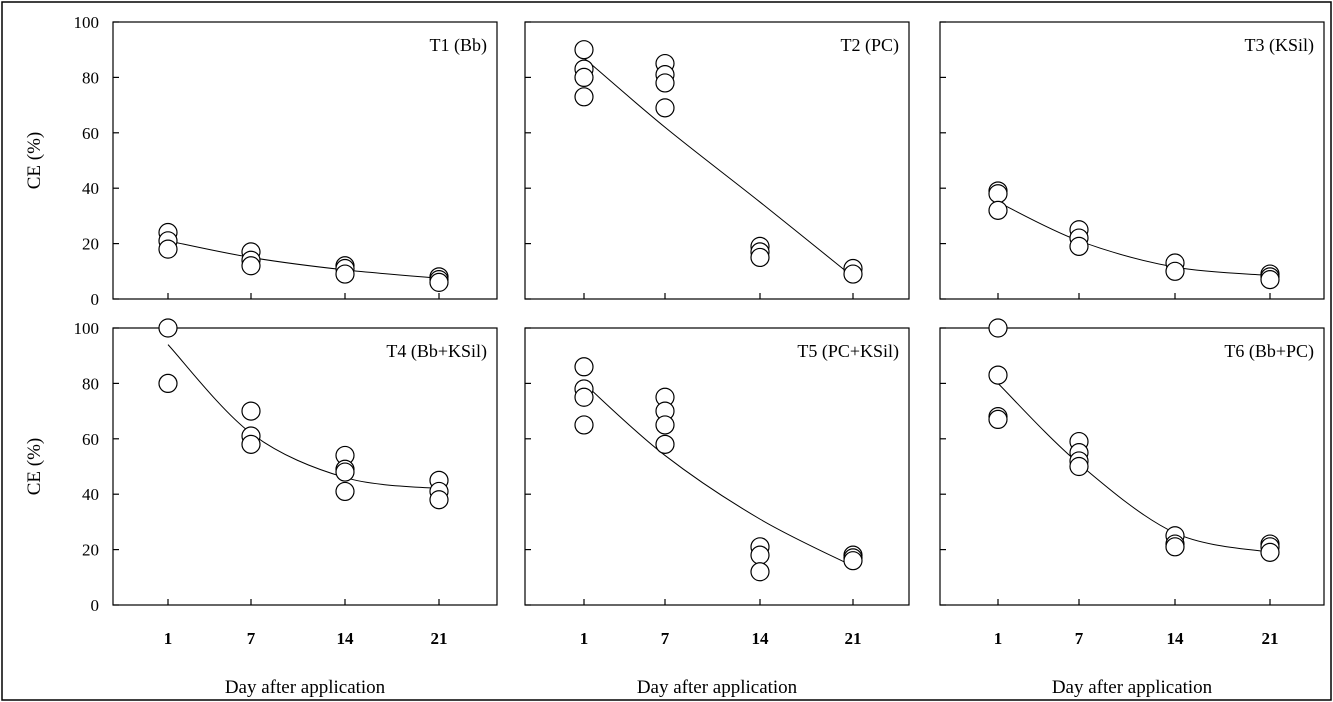 The image size is (1333, 702). I want to click on panel-2: T2 (PC), so click(717, 160).